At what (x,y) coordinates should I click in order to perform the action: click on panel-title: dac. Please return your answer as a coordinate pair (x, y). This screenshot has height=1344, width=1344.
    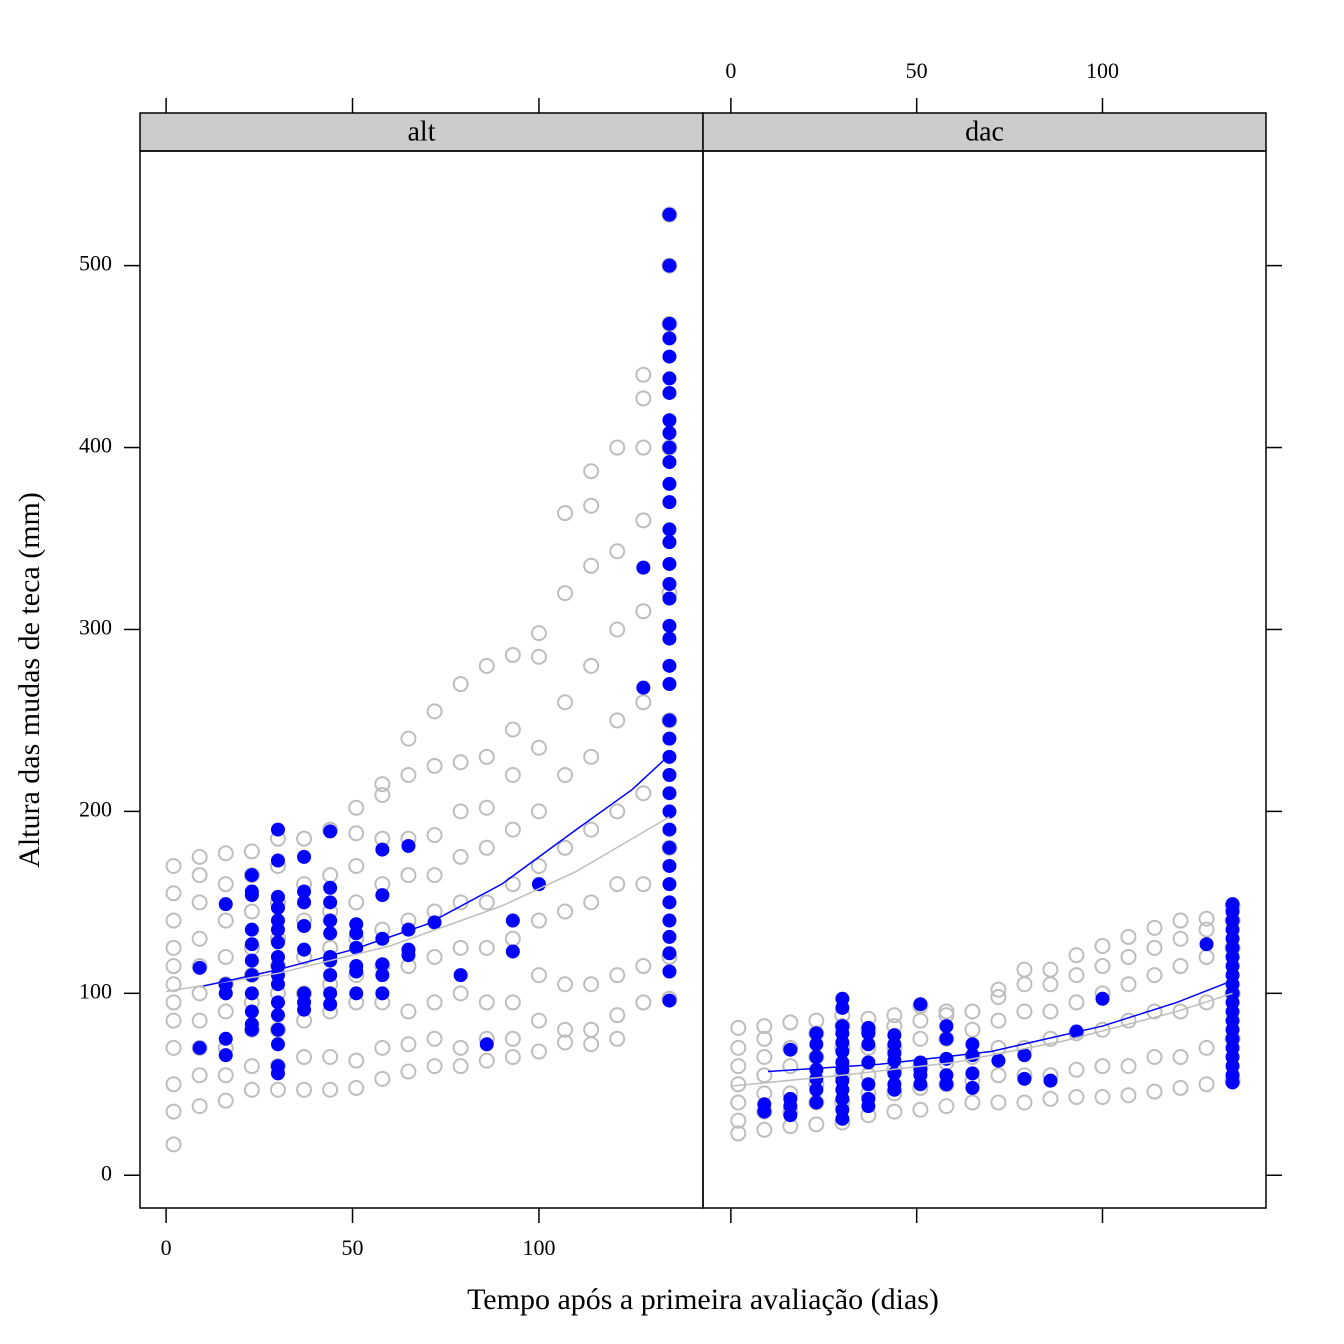
    Looking at the image, I should click on (984, 131).